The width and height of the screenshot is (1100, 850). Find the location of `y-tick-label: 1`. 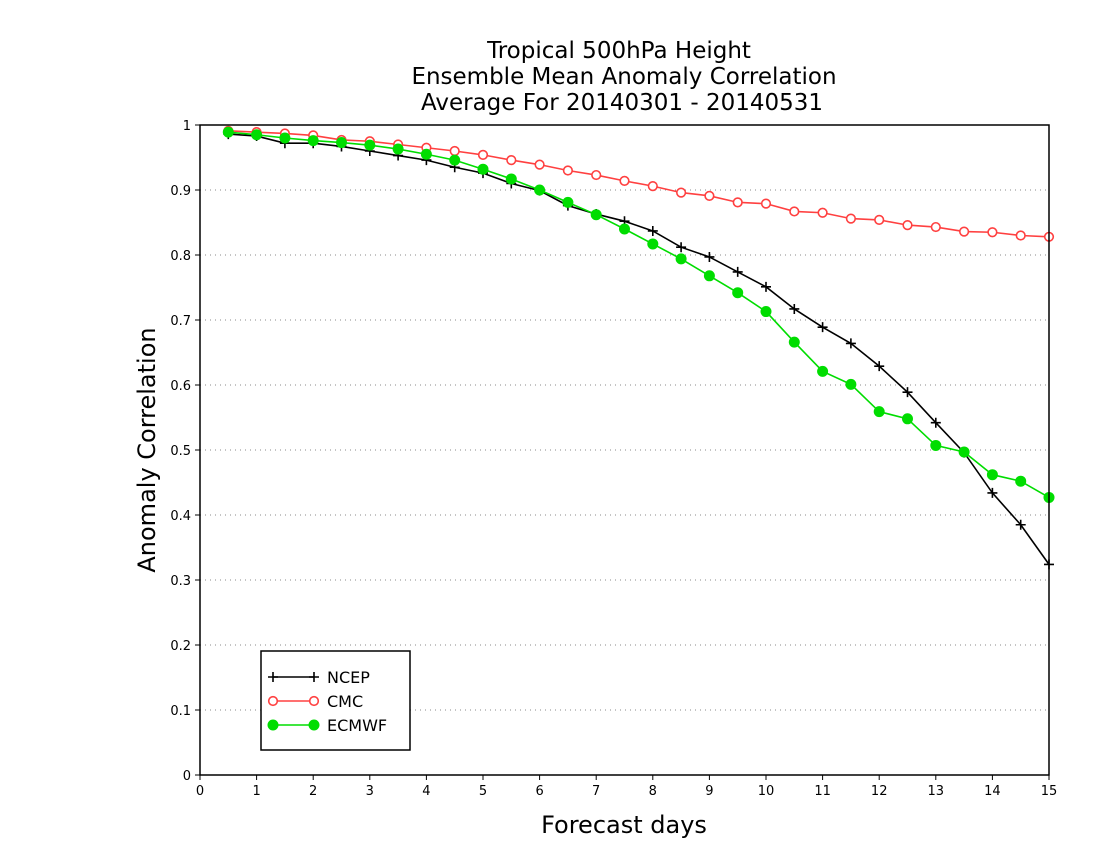

y-tick-label: 1 is located at coordinates (187, 126).